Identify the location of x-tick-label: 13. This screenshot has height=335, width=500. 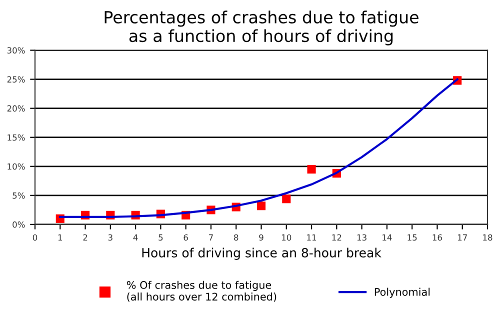
(361, 237).